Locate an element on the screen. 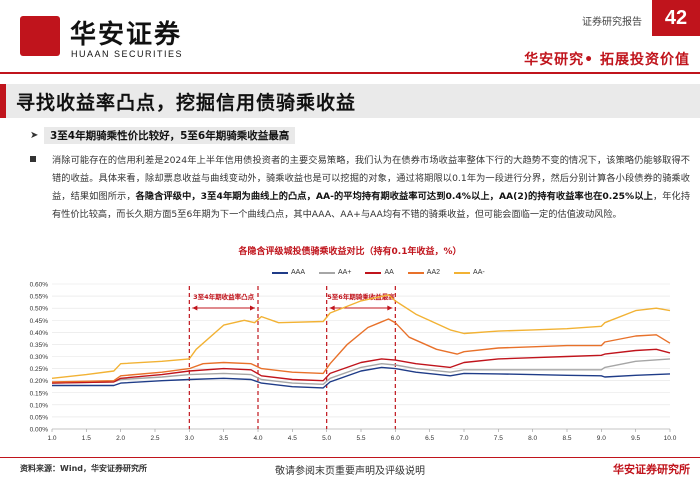 The width and height of the screenshot is (700, 485). x-tick-label: 7.5 is located at coordinates (498, 438).